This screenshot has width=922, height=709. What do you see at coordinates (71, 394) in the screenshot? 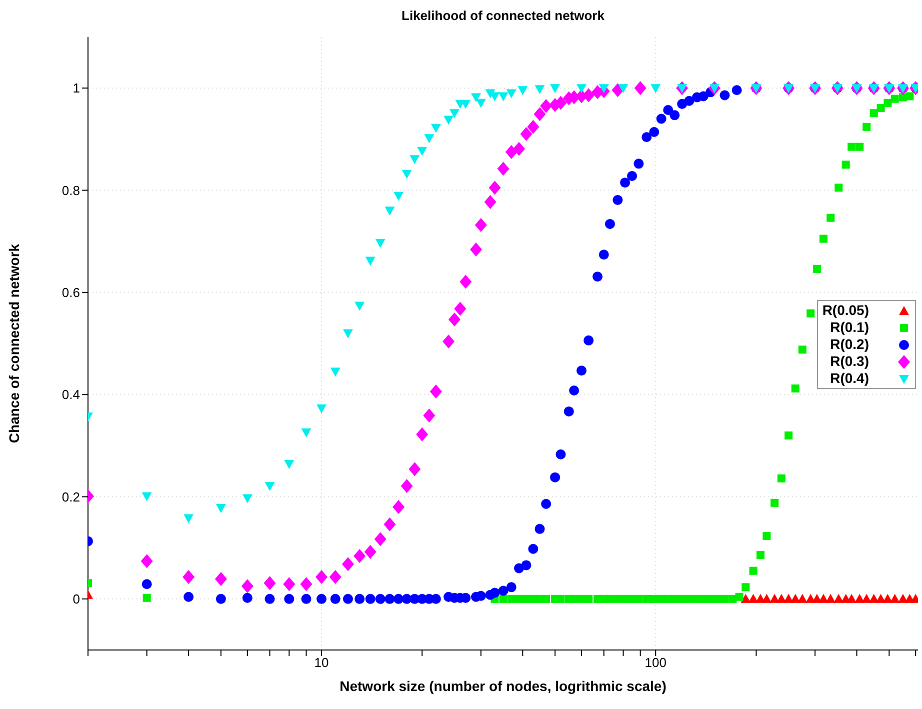
I see `y-tick-label: 0.4` at bounding box center [71, 394].